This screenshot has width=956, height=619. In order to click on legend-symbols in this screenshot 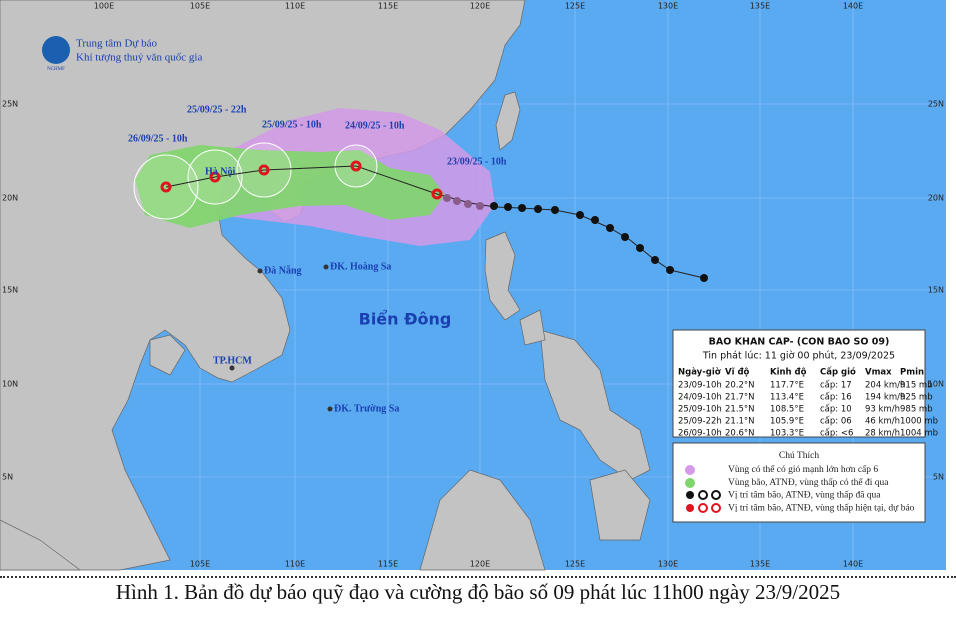, I will do `click(703, 501)`.